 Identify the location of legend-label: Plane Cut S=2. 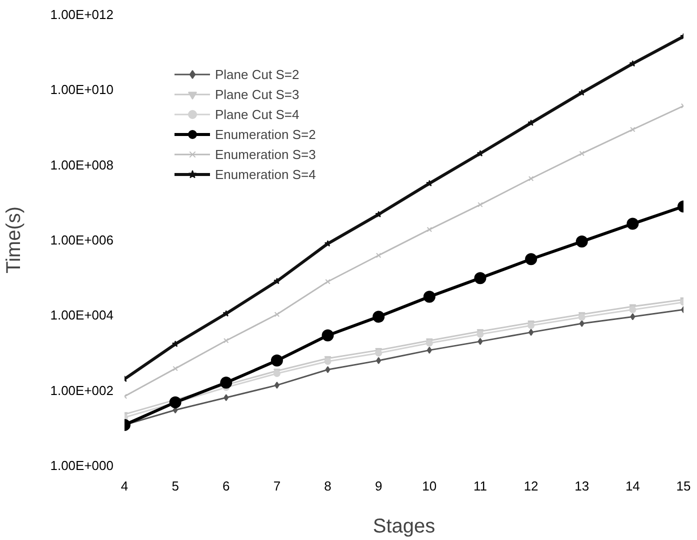
(257, 74).